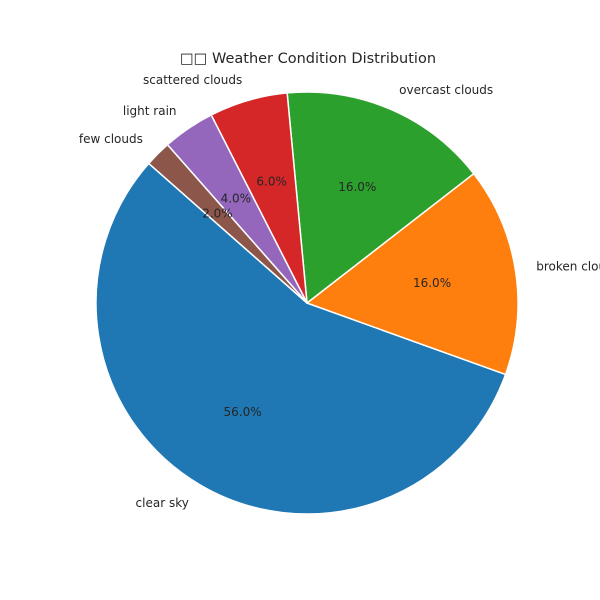 The width and height of the screenshot is (600, 600). Describe the element at coordinates (227, 223) in the screenshot. I see `pie-slice-few-clouds` at that location.